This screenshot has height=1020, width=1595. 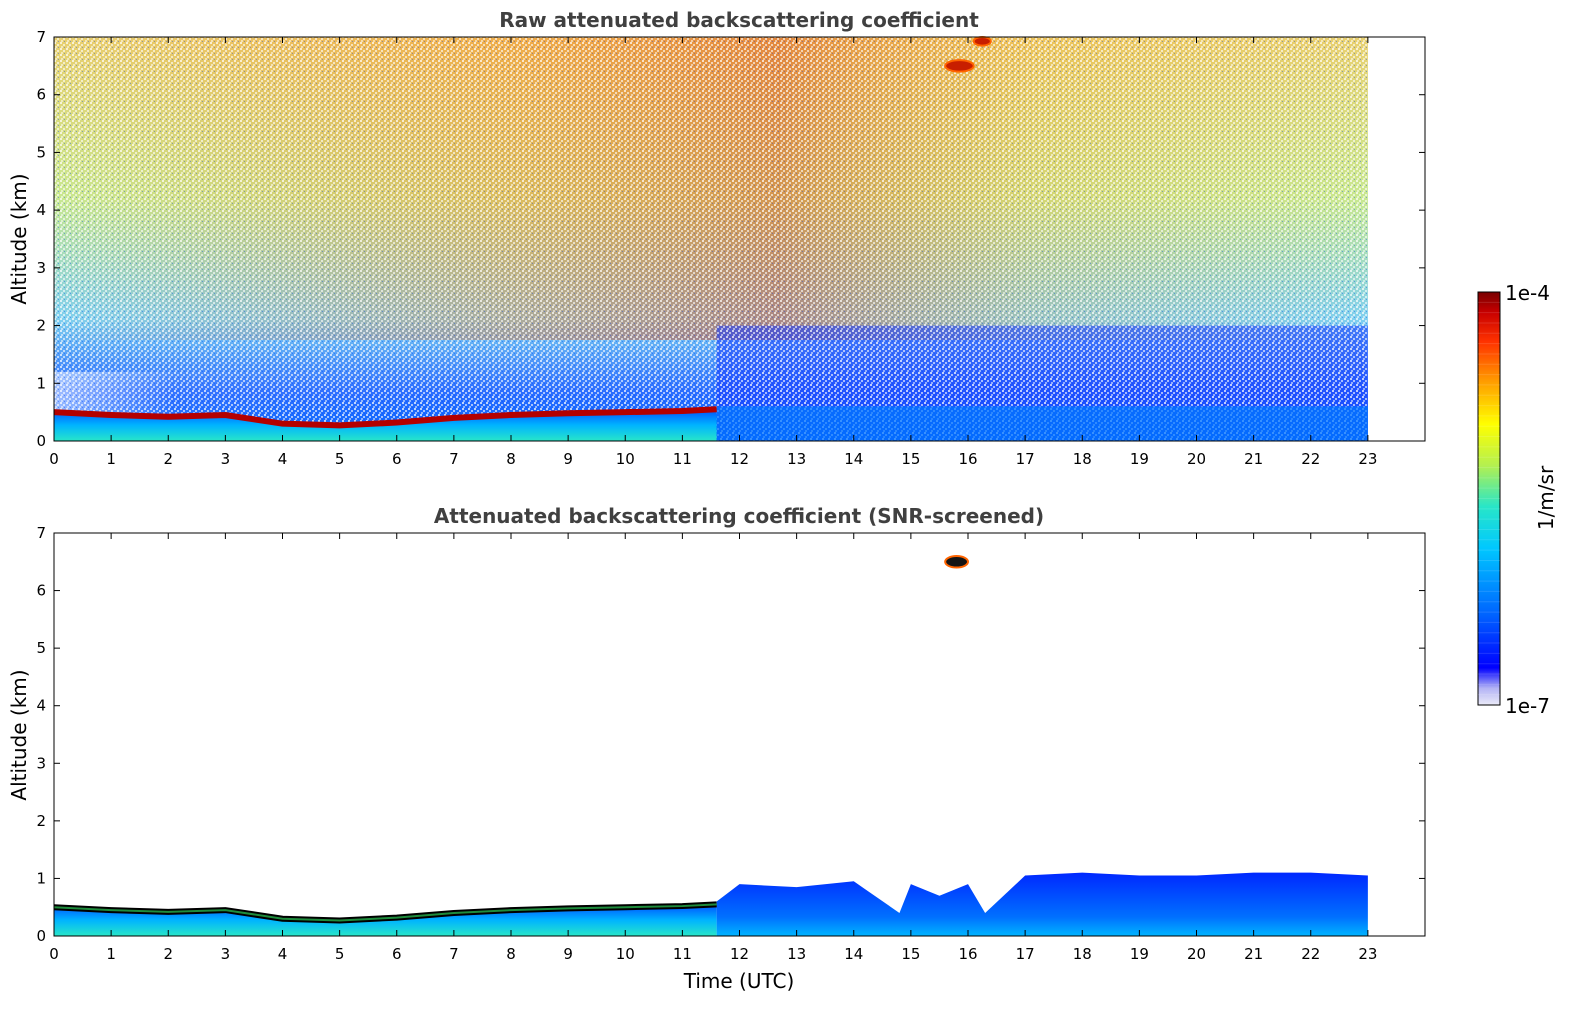 I want to click on colorbar-gradient, so click(x=1489, y=498).